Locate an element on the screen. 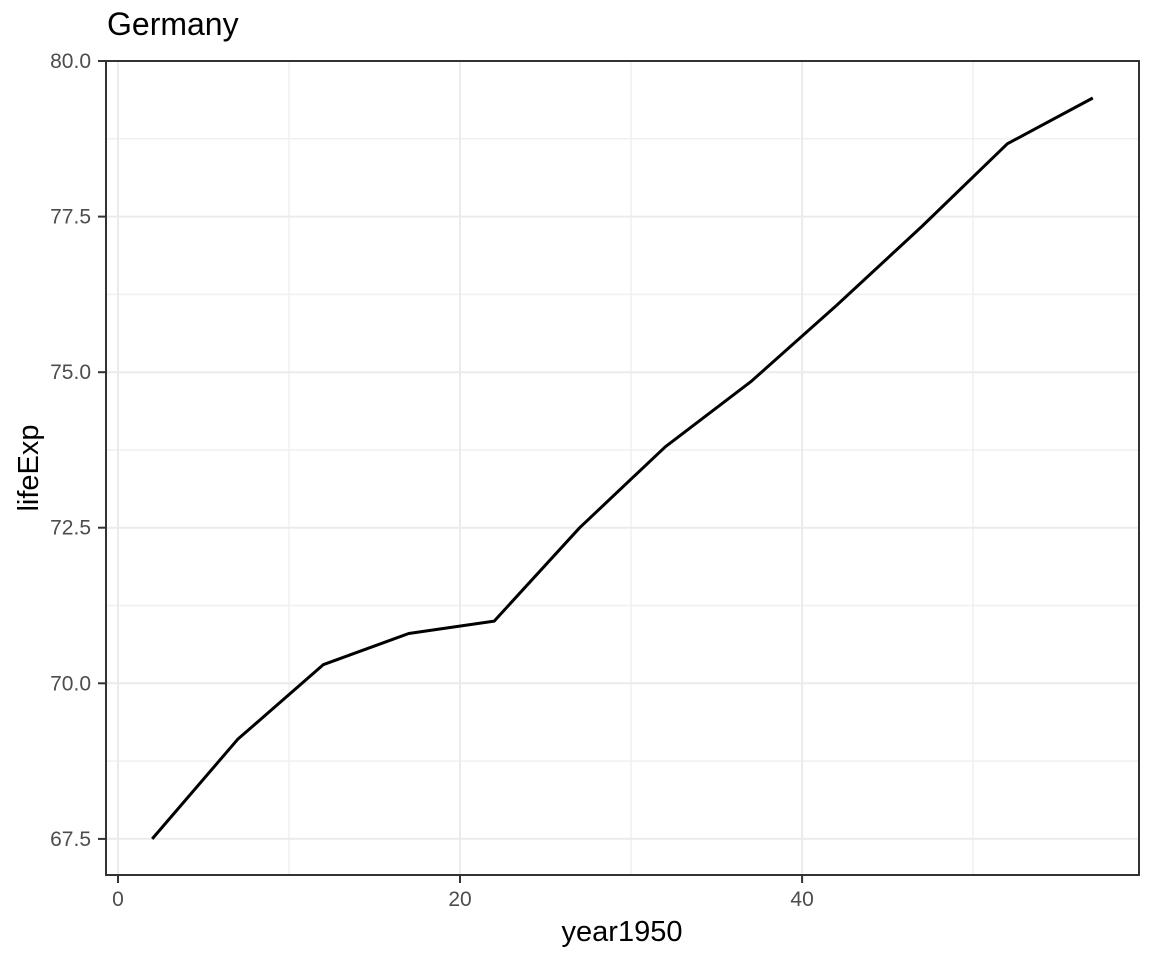  x-axis-title: year1950 is located at coordinates (622, 932).